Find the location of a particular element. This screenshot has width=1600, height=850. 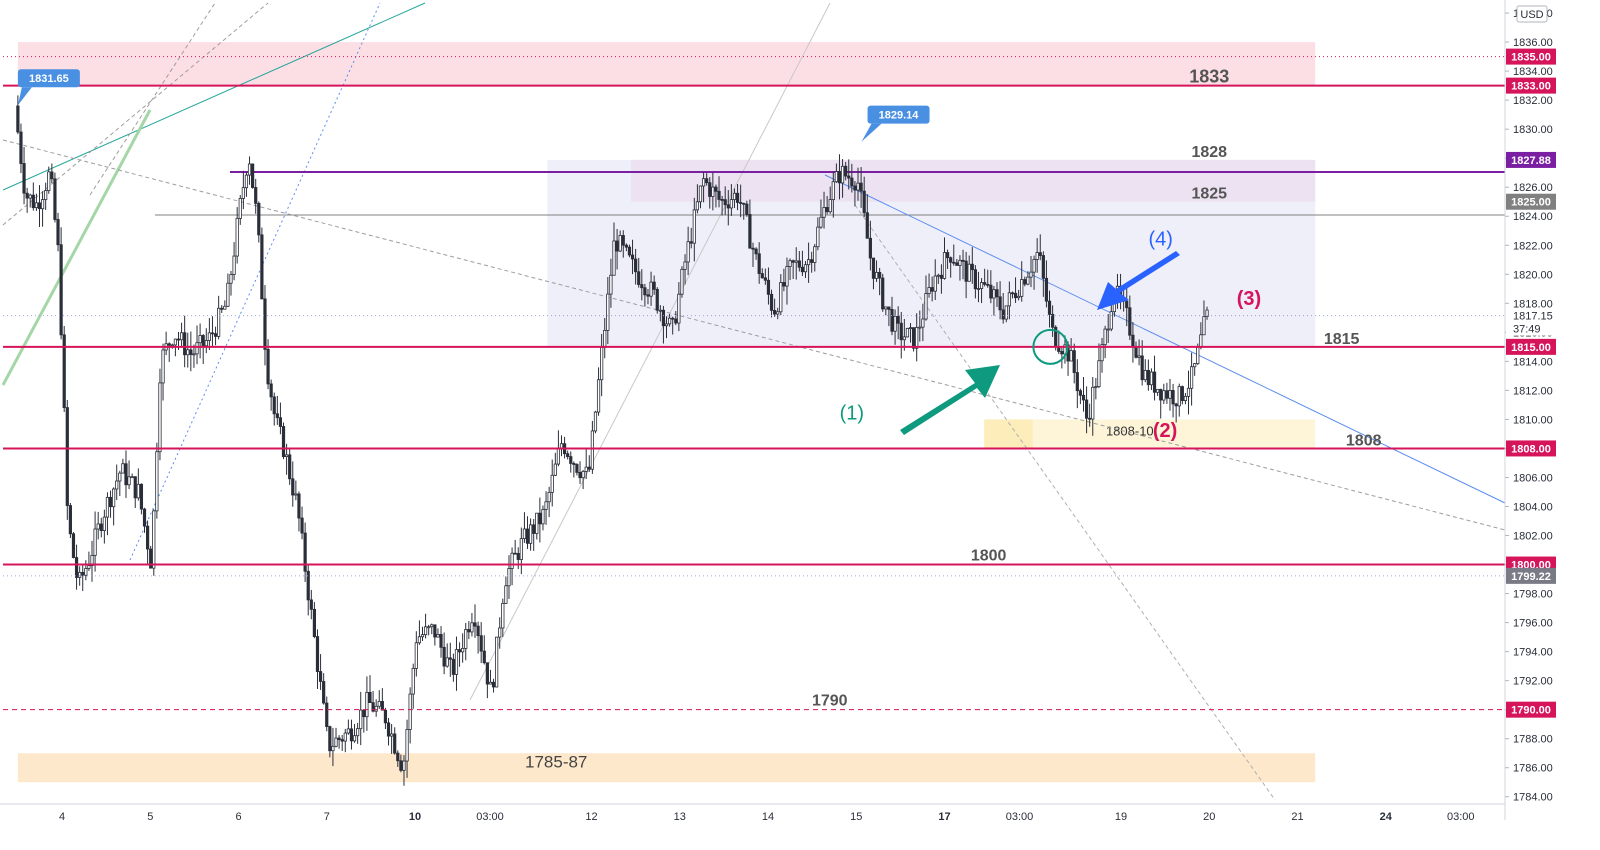

y-tick-label: 1784.00 is located at coordinates (1533, 798).